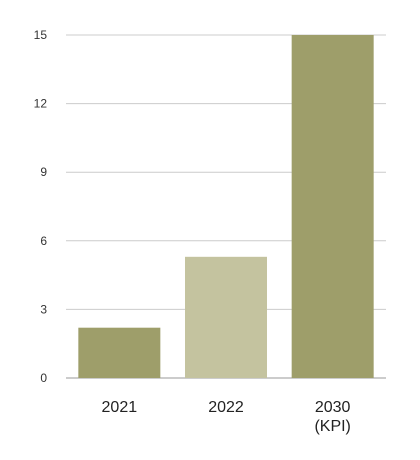  Describe the element at coordinates (43, 378) in the screenshot. I see `y-tick-label: 0` at that location.